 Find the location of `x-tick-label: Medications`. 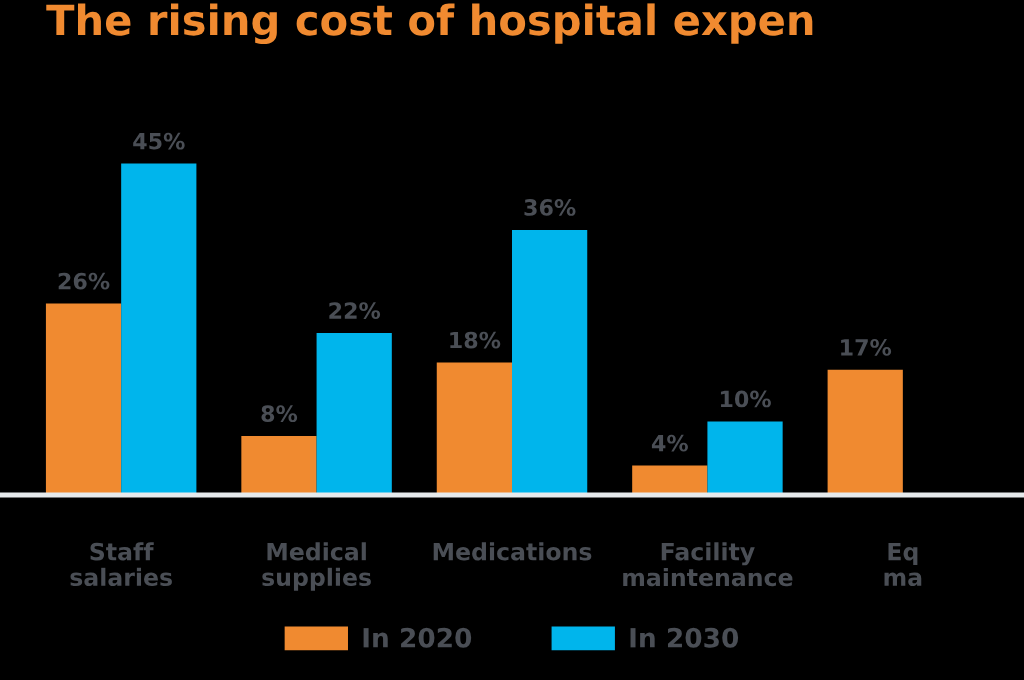

x-tick-label: Medications is located at coordinates (512, 551).